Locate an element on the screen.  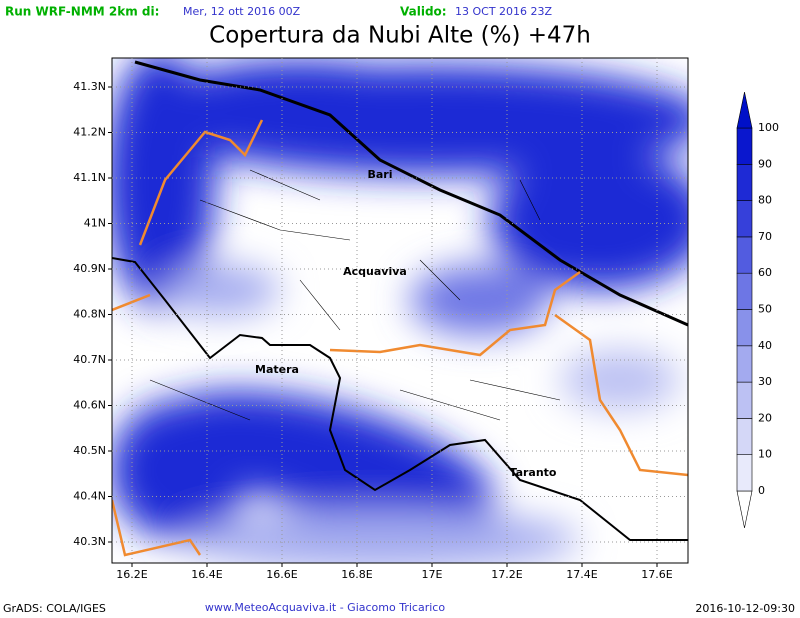
colorbar-label: 40 is located at coordinates (765, 345).